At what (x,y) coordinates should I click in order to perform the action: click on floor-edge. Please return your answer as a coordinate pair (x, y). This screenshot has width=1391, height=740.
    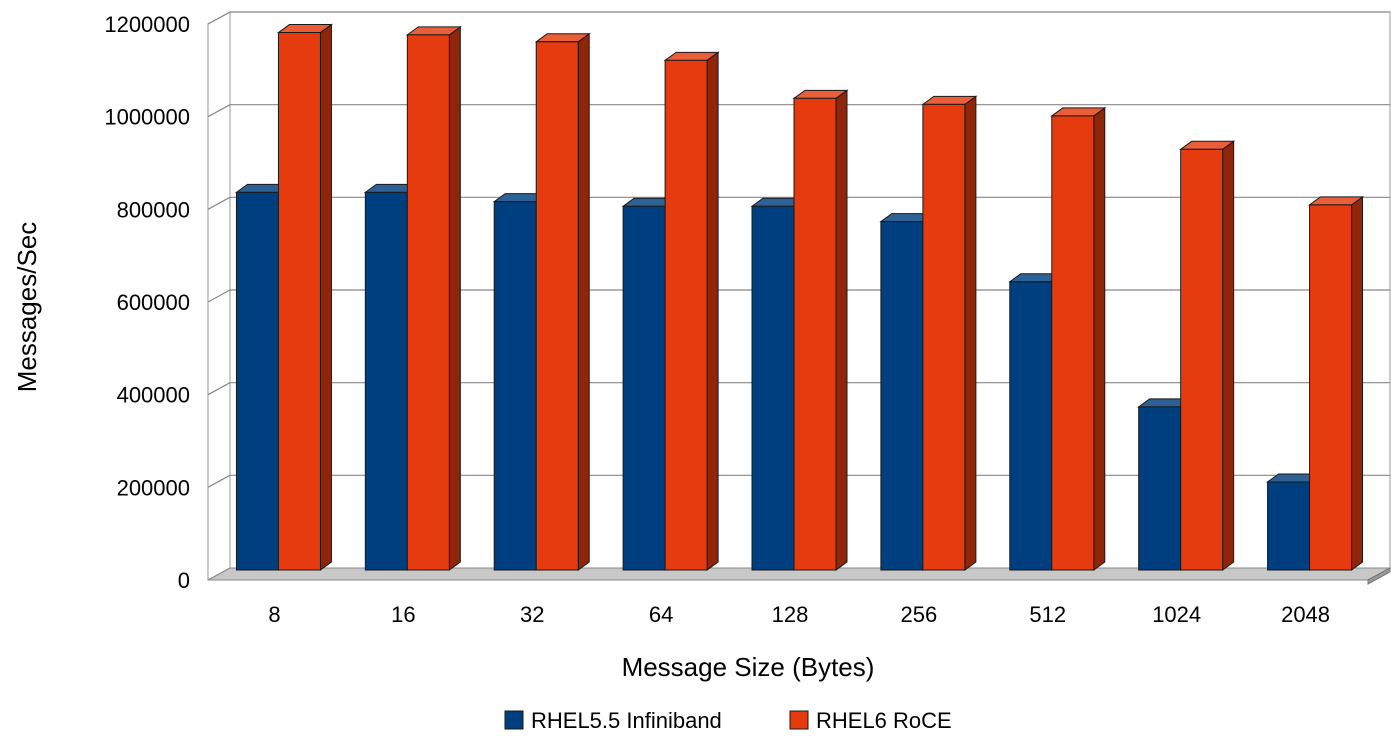
    Looking at the image, I should click on (1379, 576).